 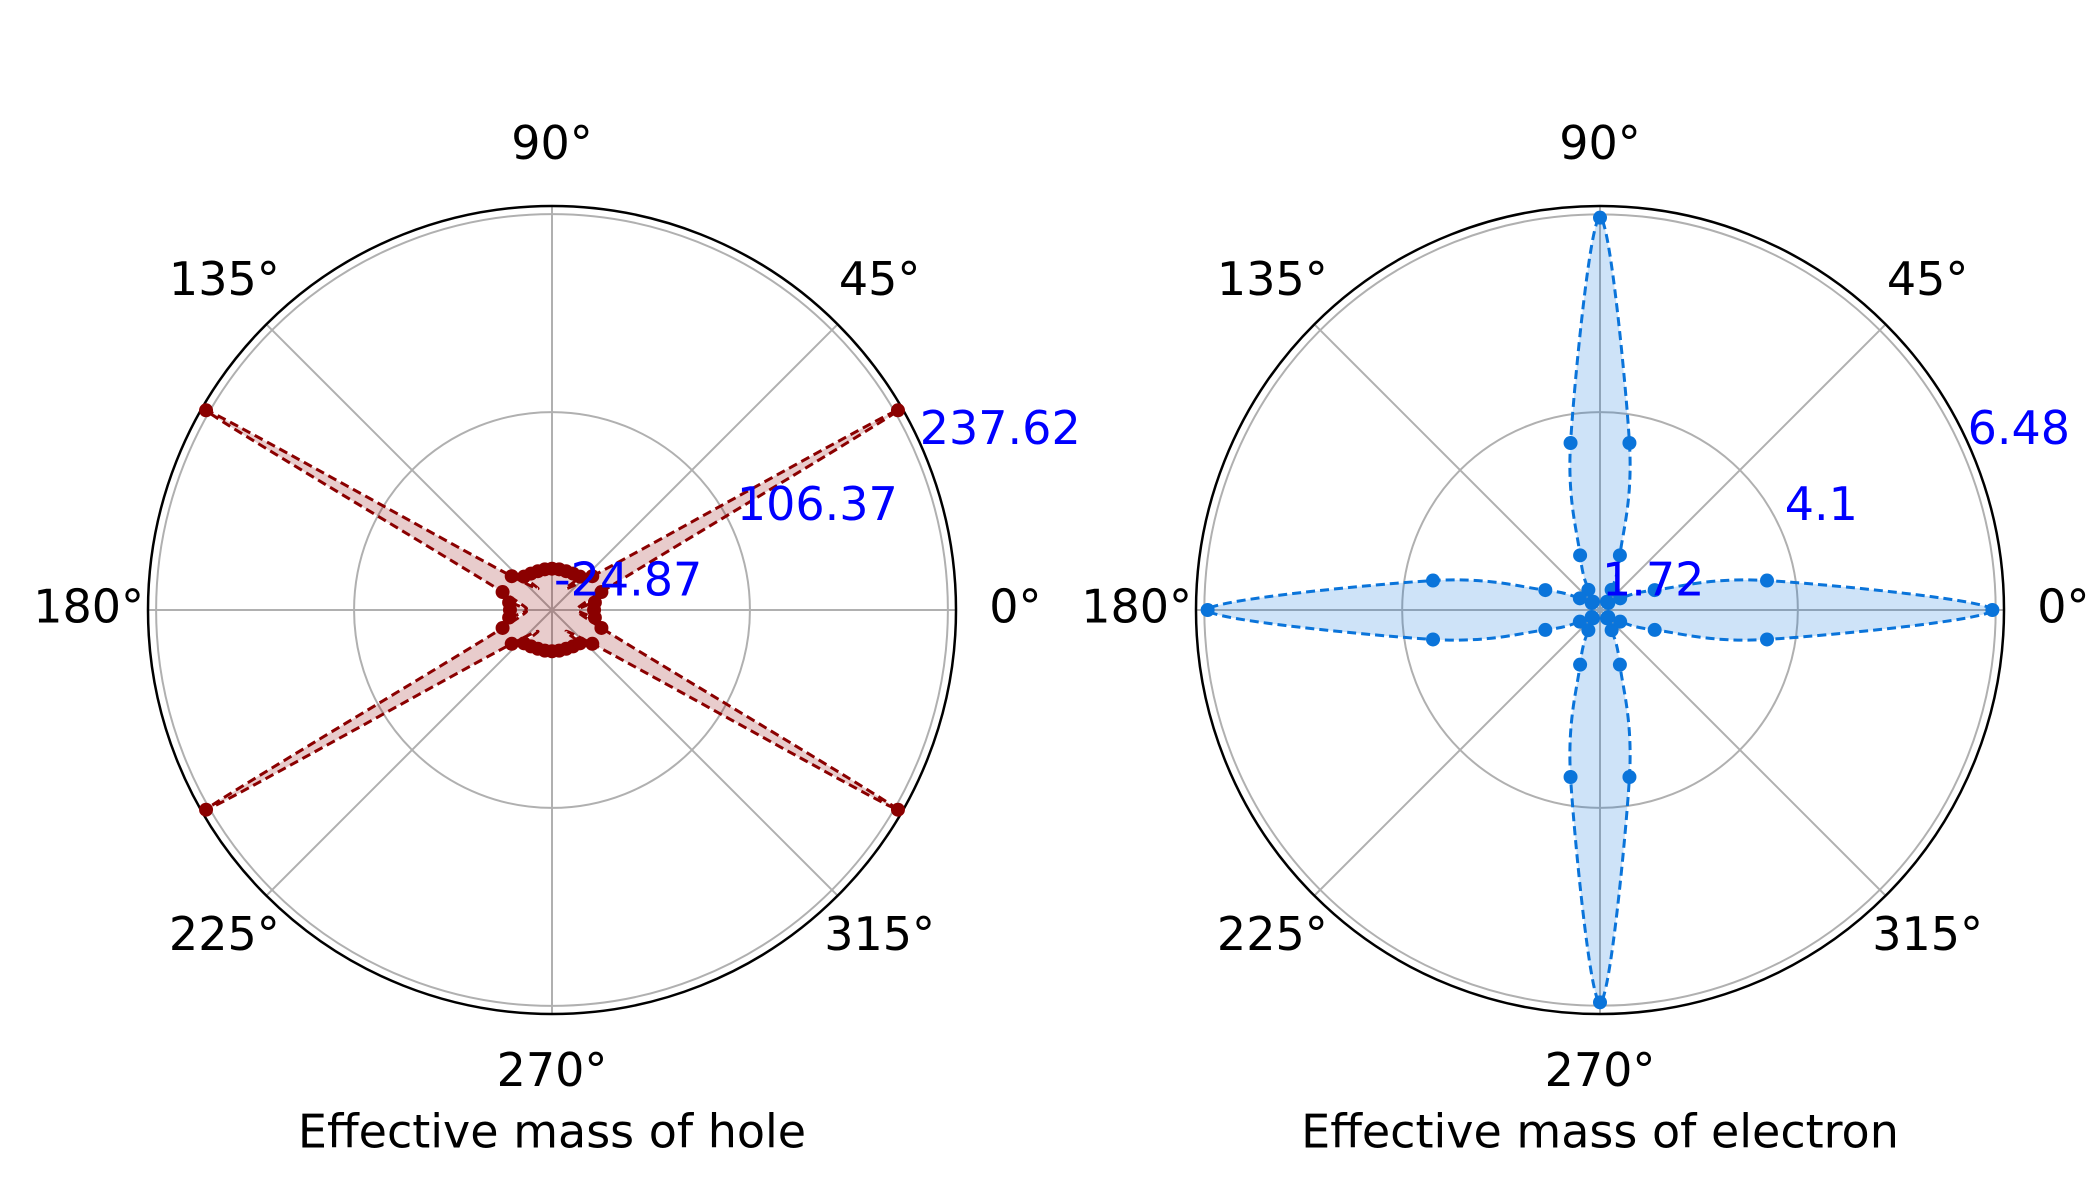 I want to click on radial-tick-label: 106.37, so click(x=817, y=504).